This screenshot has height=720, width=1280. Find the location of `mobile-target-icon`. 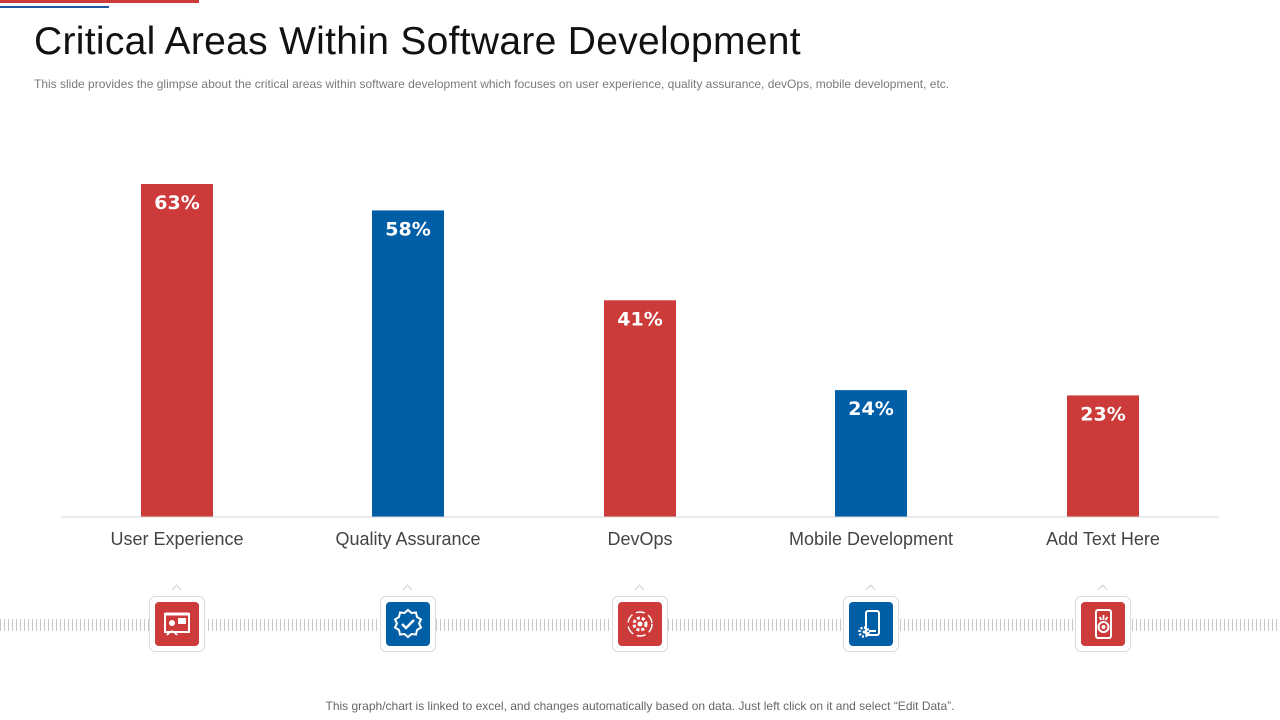

mobile-target-icon is located at coordinates (1103, 624).